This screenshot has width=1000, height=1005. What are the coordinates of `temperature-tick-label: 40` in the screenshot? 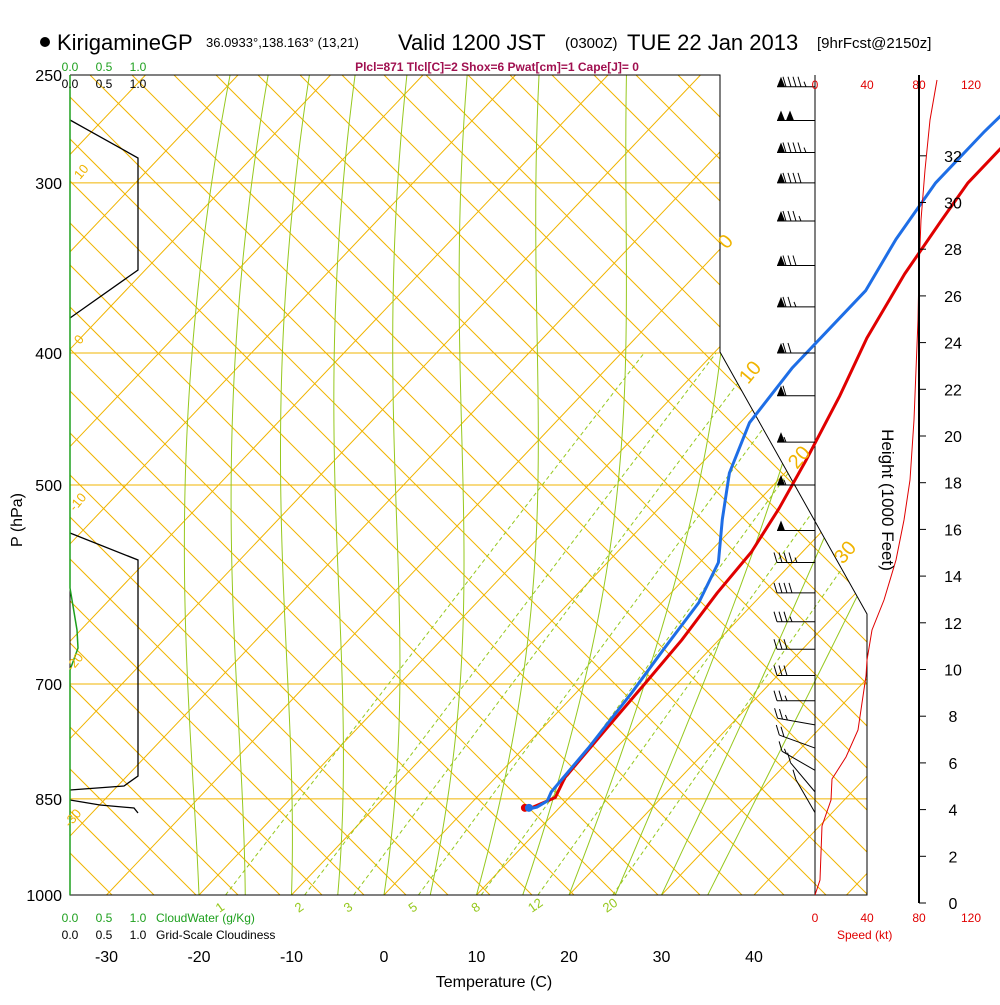 It's located at (754, 957).